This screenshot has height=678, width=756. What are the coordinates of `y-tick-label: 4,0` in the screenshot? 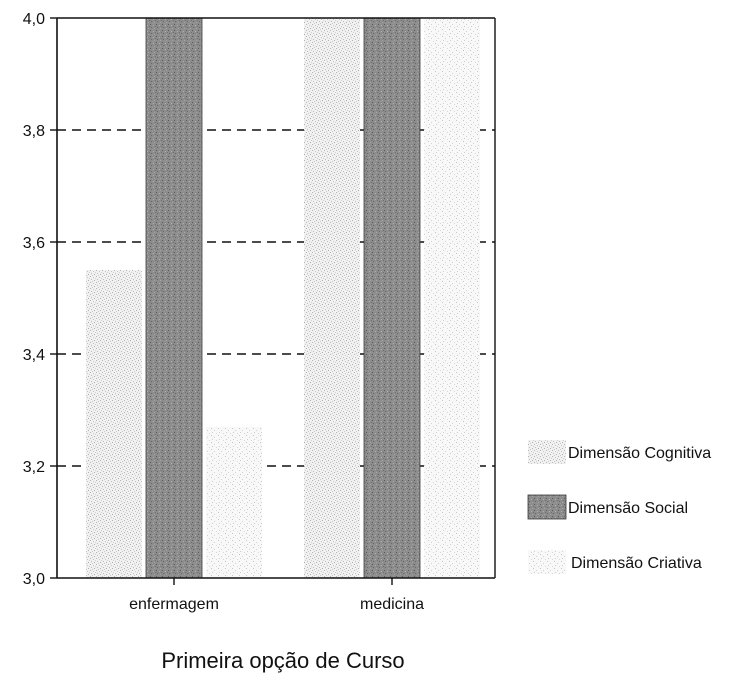 It's located at (34, 19).